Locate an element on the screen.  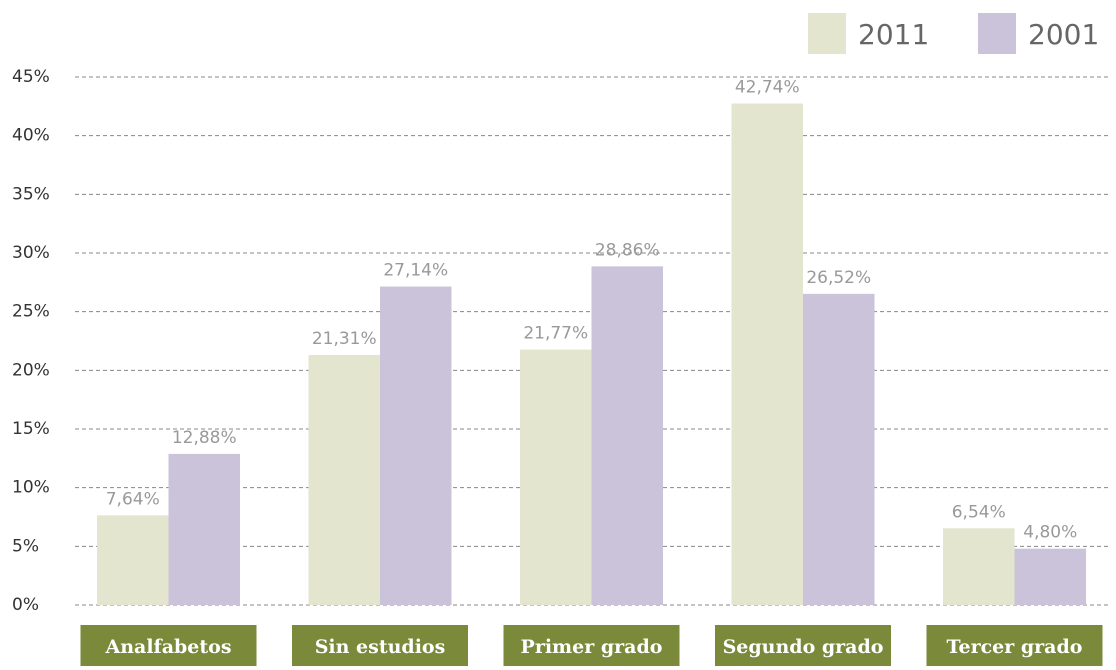
value-label: 27,14% is located at coordinates (415, 271).